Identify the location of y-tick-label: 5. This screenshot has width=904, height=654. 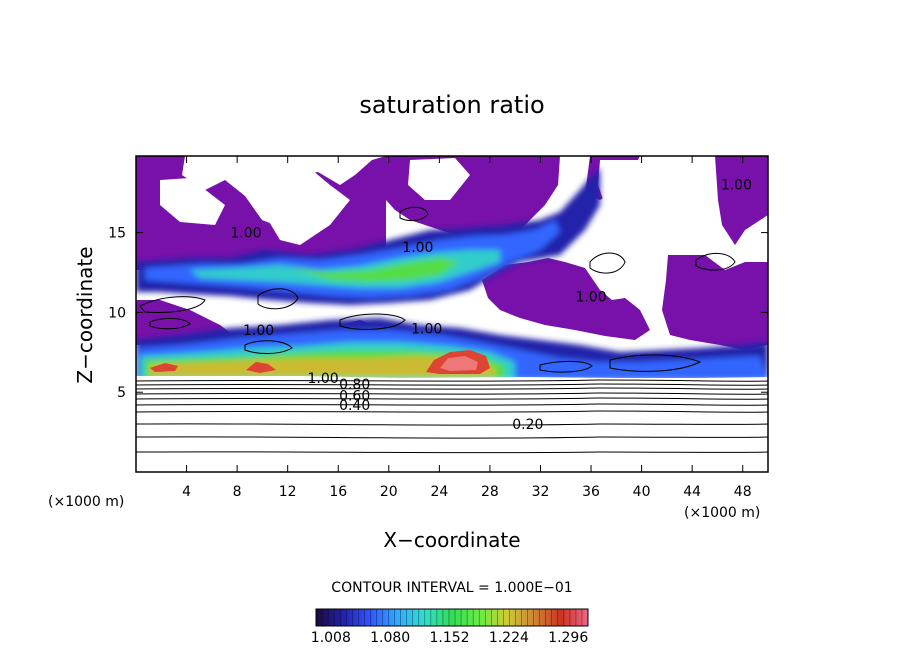
(121, 393).